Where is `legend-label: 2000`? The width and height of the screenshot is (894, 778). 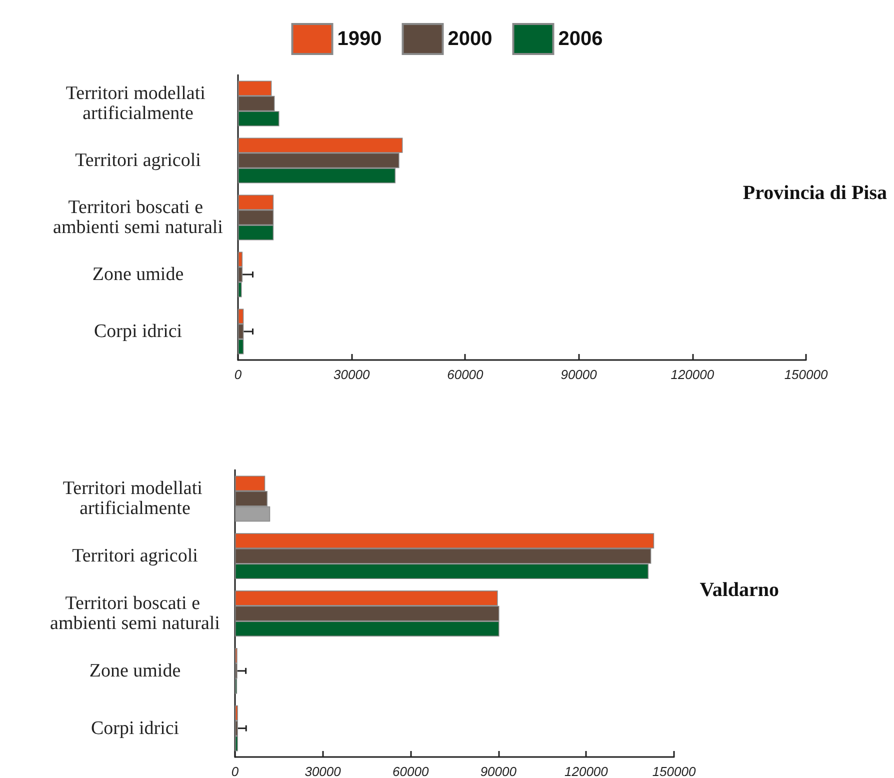 legend-label: 2000 is located at coordinates (470, 39).